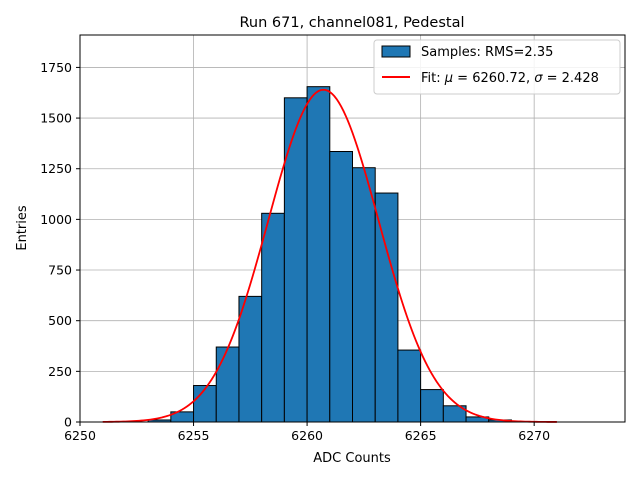 This screenshot has width=640, height=480. I want to click on x-tick-label: 6255, so click(194, 435).